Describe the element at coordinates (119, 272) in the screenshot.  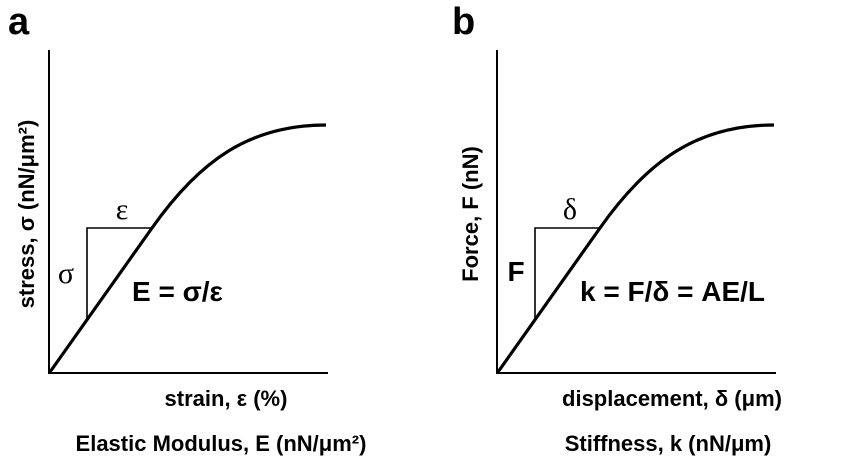
I see `slope-triangle-a` at that location.